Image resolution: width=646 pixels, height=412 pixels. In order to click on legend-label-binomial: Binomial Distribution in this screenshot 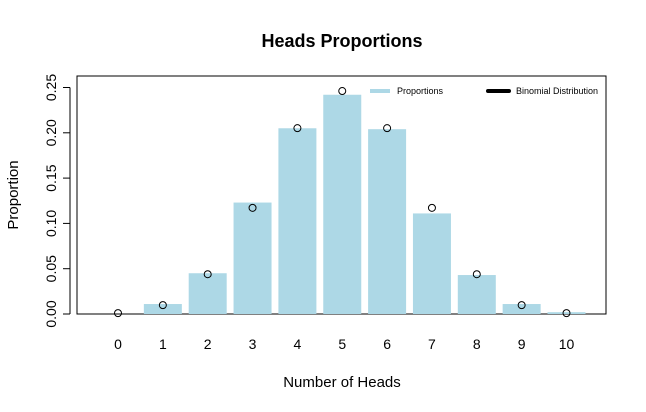, I will do `click(557, 91)`.